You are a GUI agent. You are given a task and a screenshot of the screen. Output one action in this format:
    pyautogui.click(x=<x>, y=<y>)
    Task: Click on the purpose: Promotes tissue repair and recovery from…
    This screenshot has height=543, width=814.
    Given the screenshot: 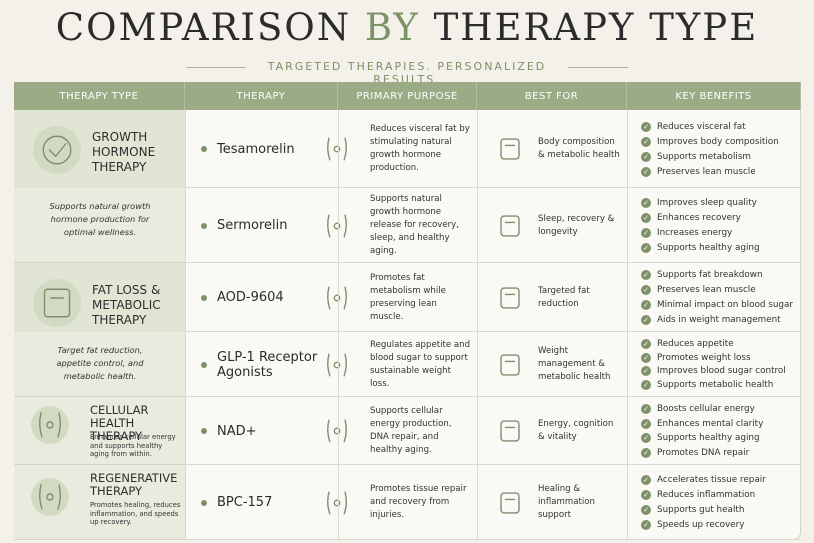 What is the action you would take?
    pyautogui.click(x=418, y=502)
    